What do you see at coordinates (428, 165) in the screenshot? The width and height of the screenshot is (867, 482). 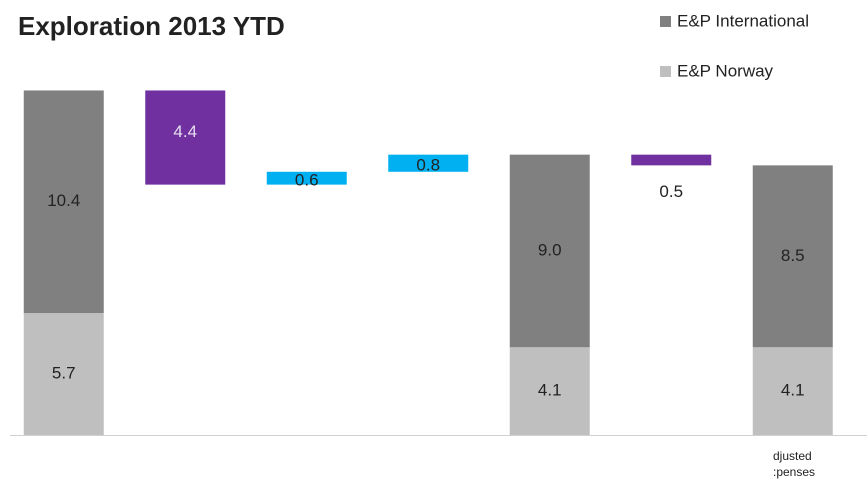 I see `data-label: 0.8` at bounding box center [428, 165].